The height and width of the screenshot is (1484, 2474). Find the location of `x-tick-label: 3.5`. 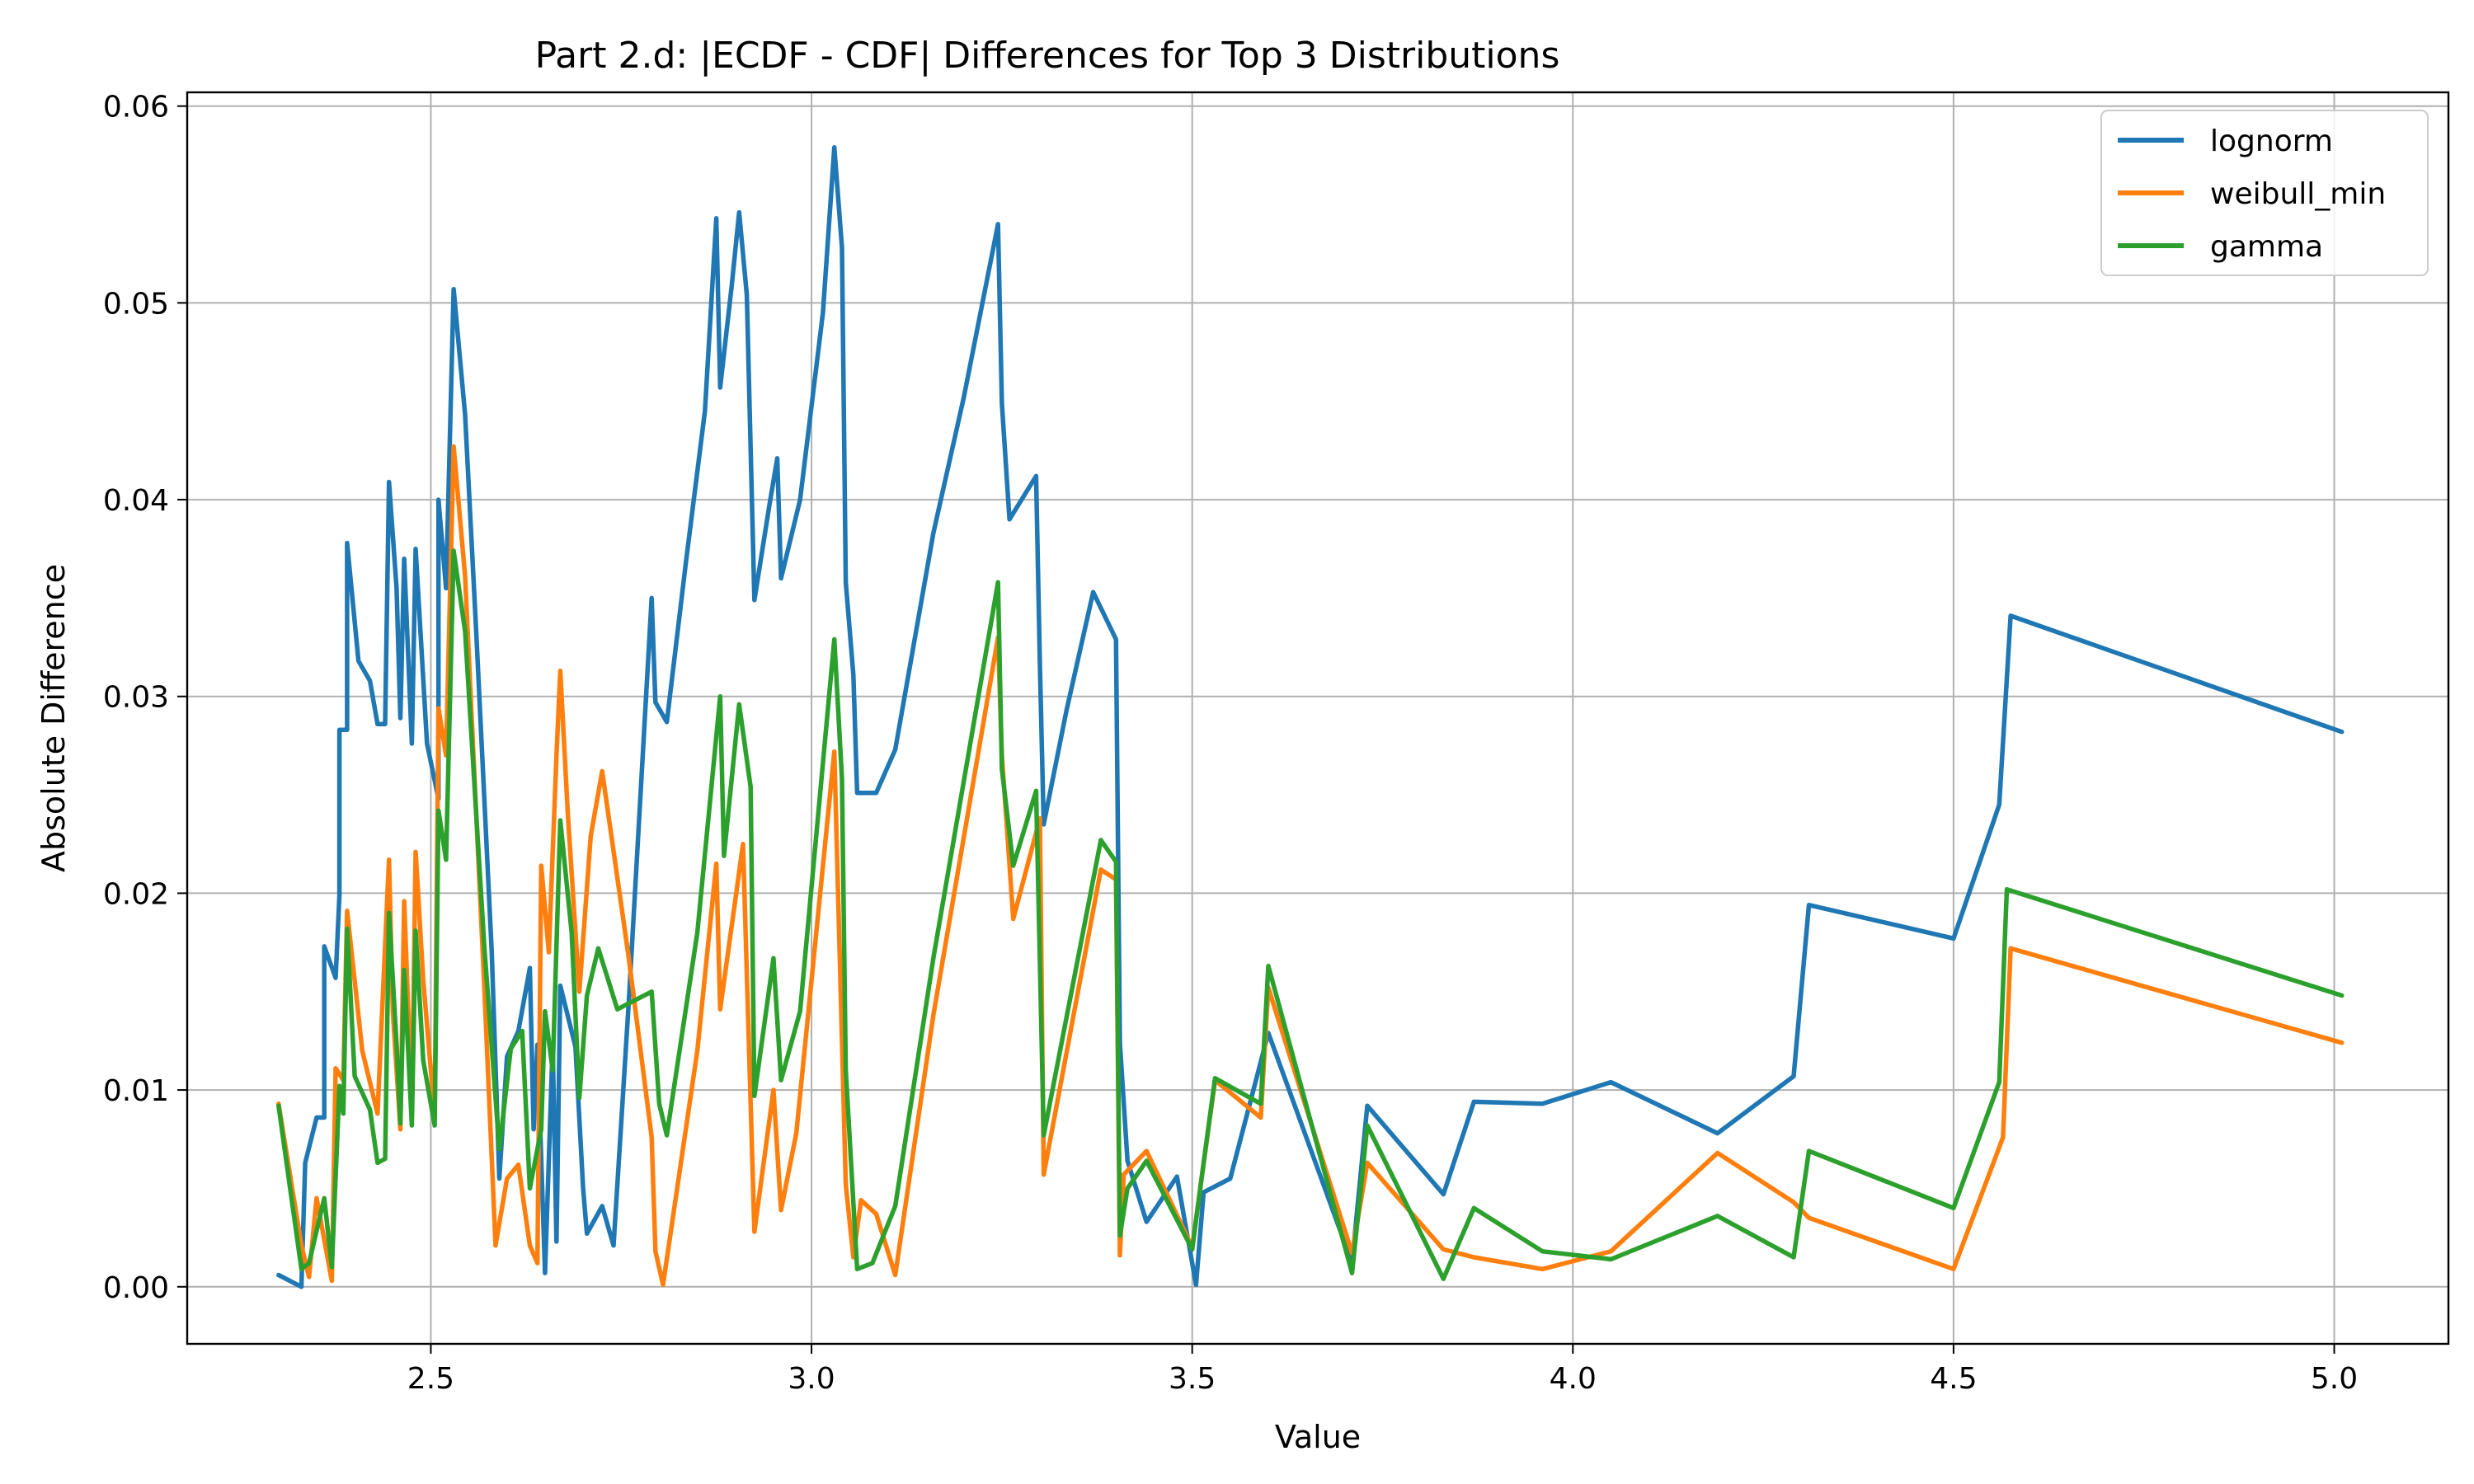

x-tick-label: 3.5 is located at coordinates (1192, 1379).